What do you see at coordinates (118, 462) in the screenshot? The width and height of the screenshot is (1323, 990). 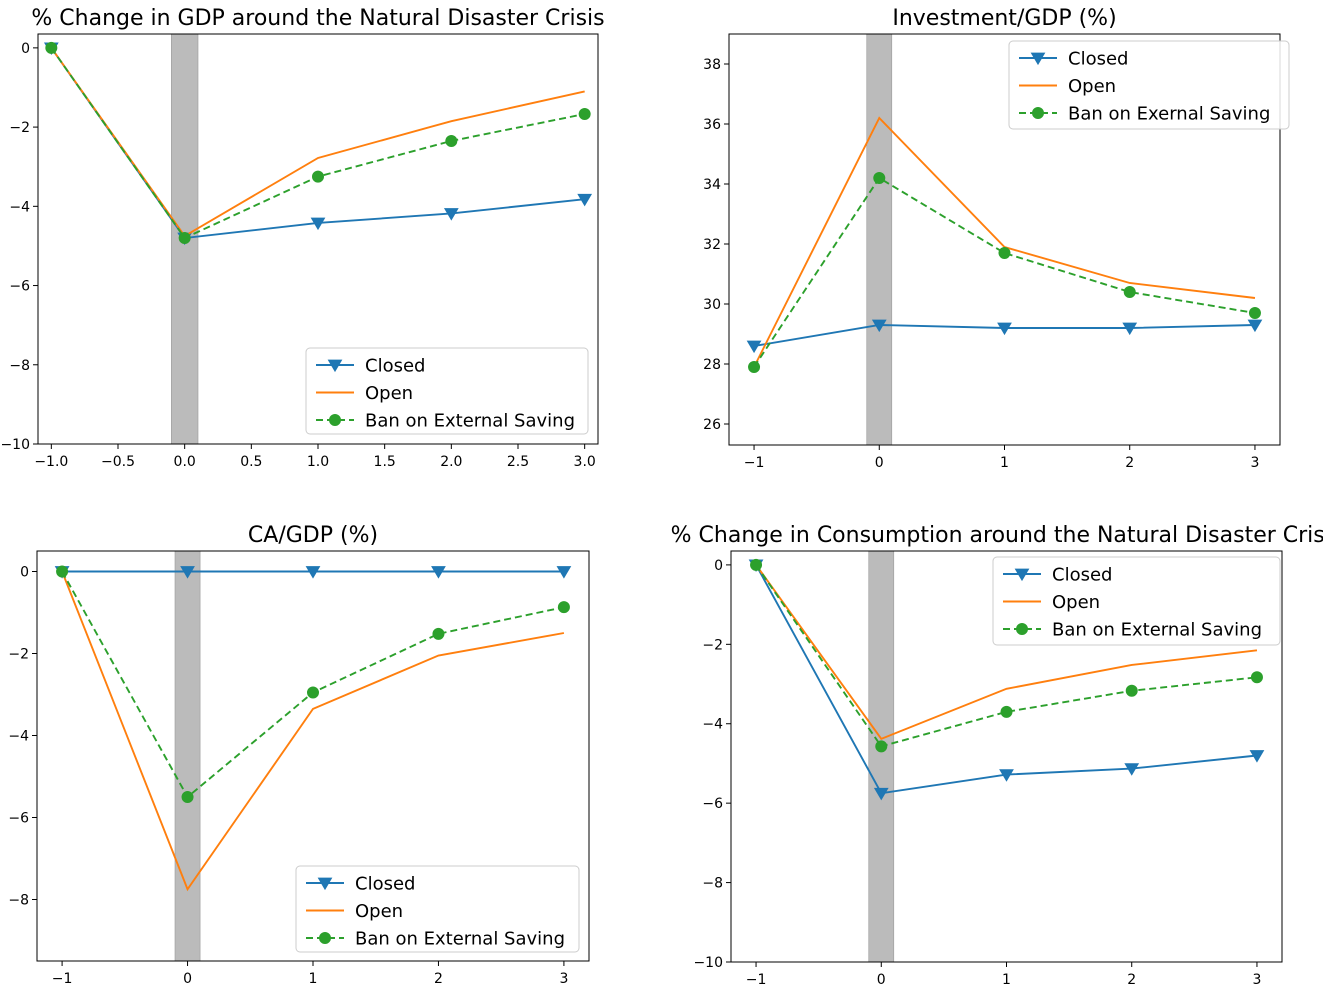 I see `x-tick-label: −0.5` at bounding box center [118, 462].